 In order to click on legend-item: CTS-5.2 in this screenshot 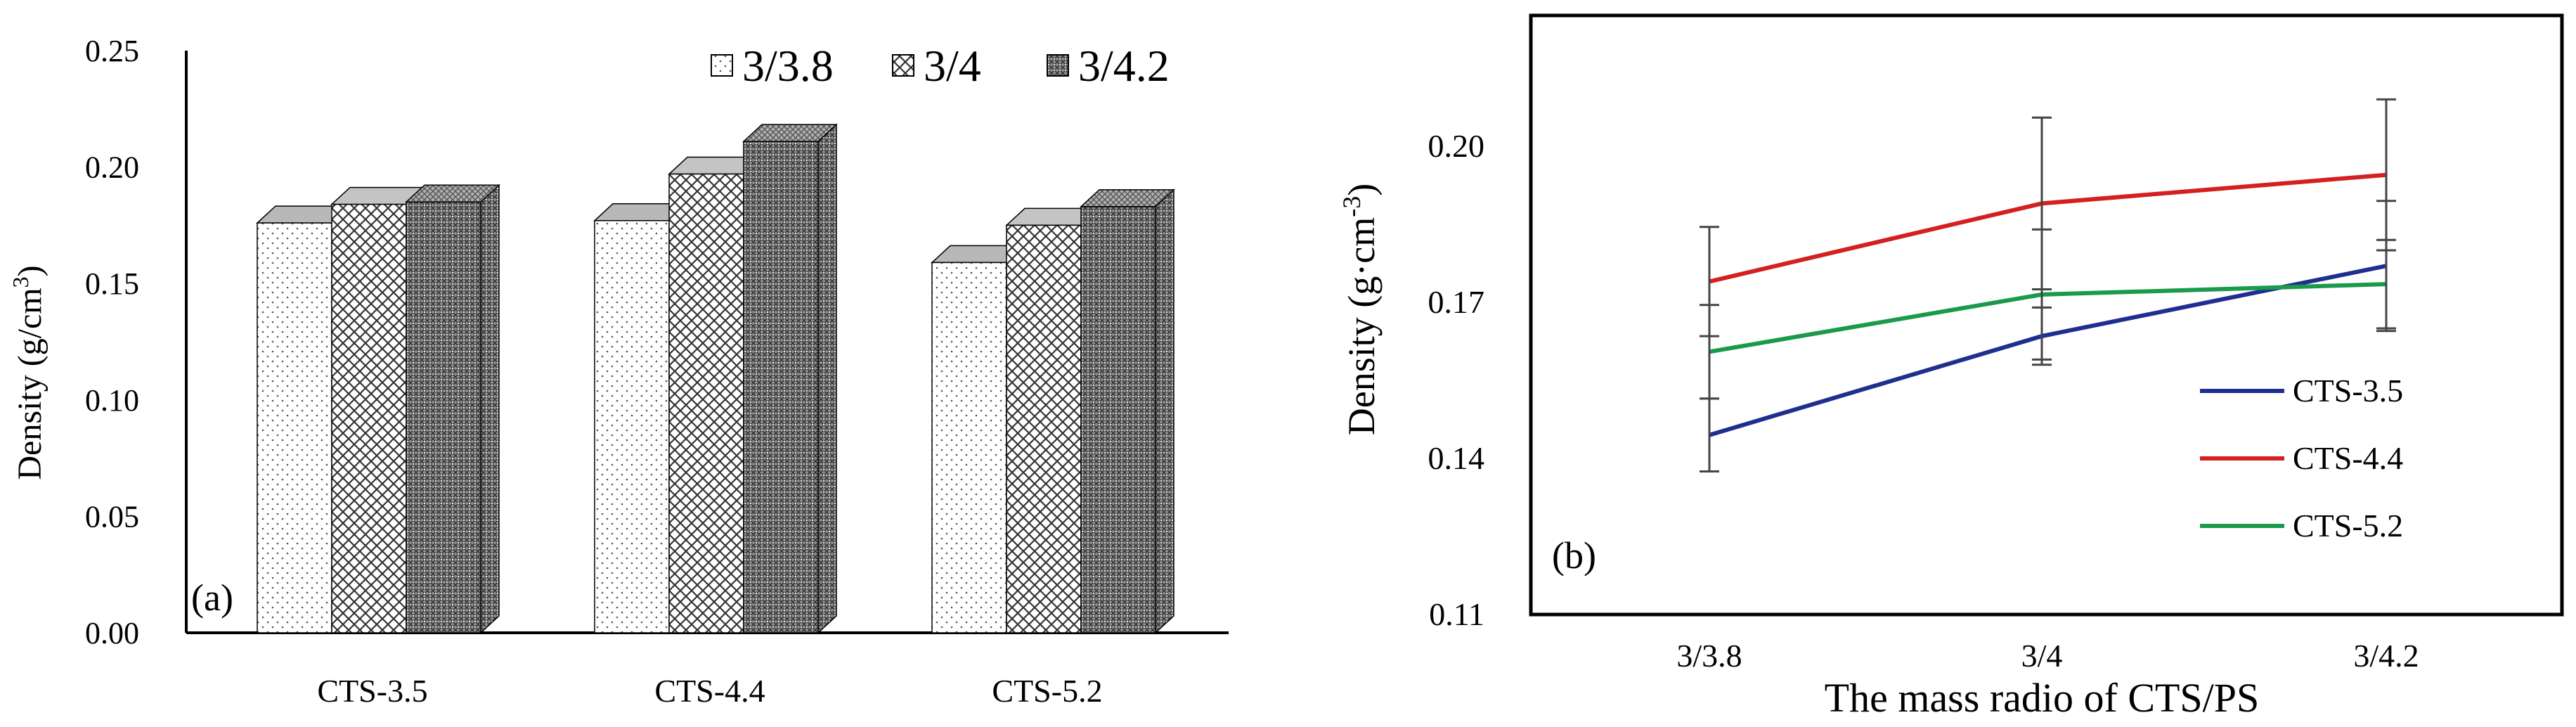, I will do `click(2302, 525)`.